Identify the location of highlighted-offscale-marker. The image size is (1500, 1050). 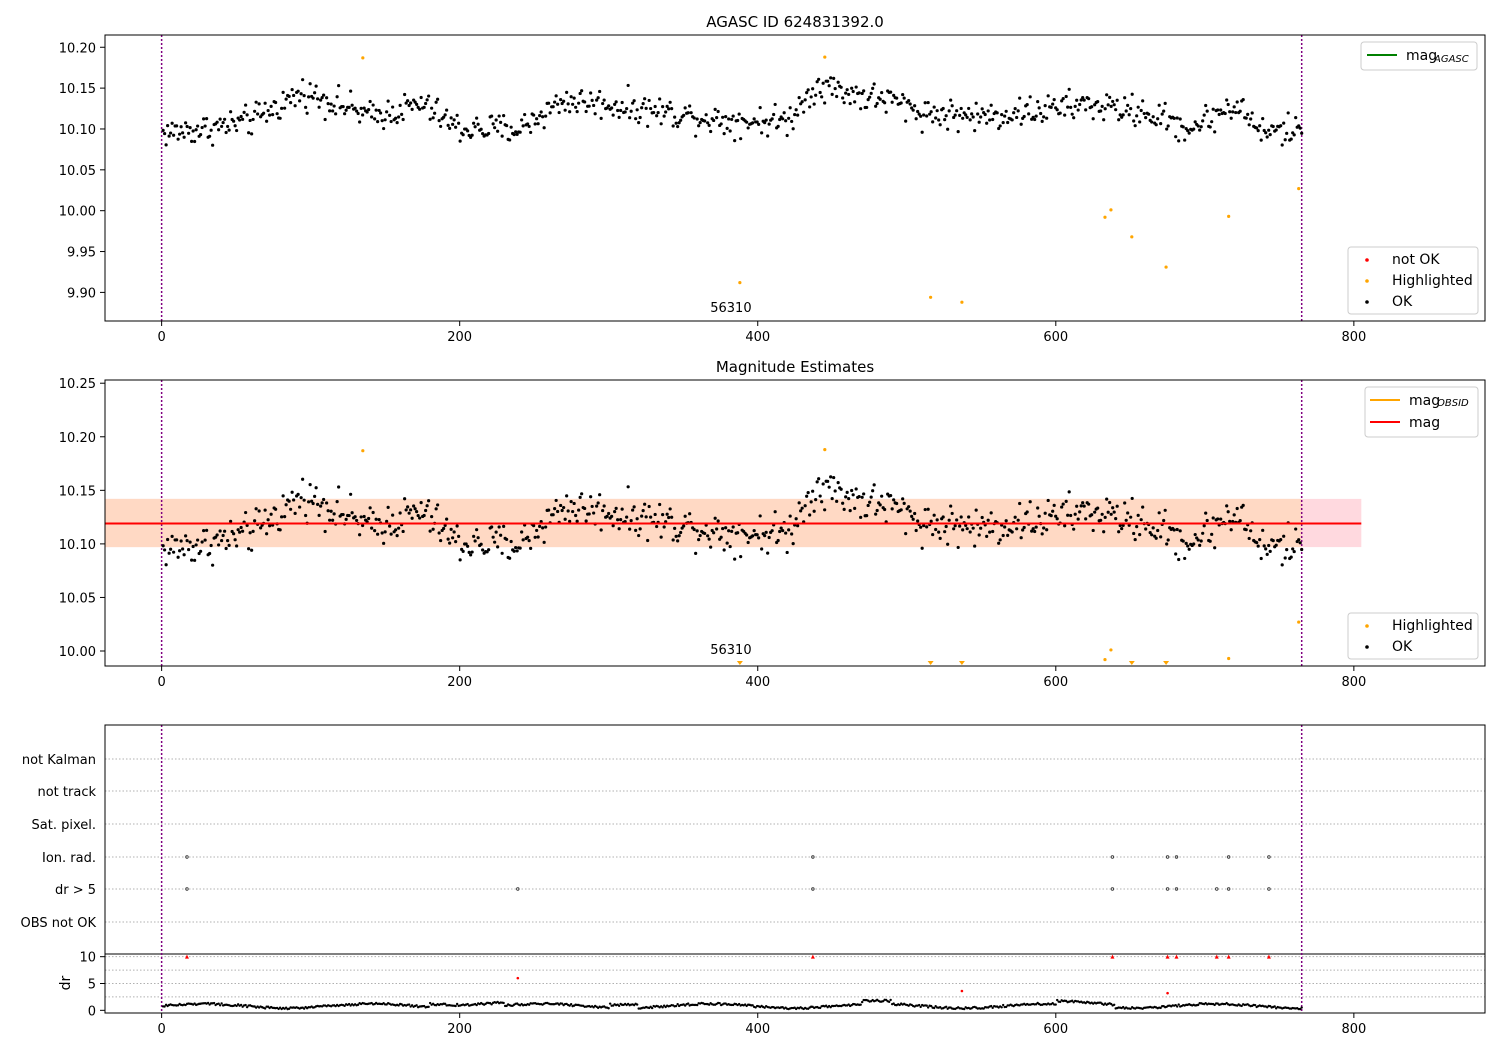
(961, 663).